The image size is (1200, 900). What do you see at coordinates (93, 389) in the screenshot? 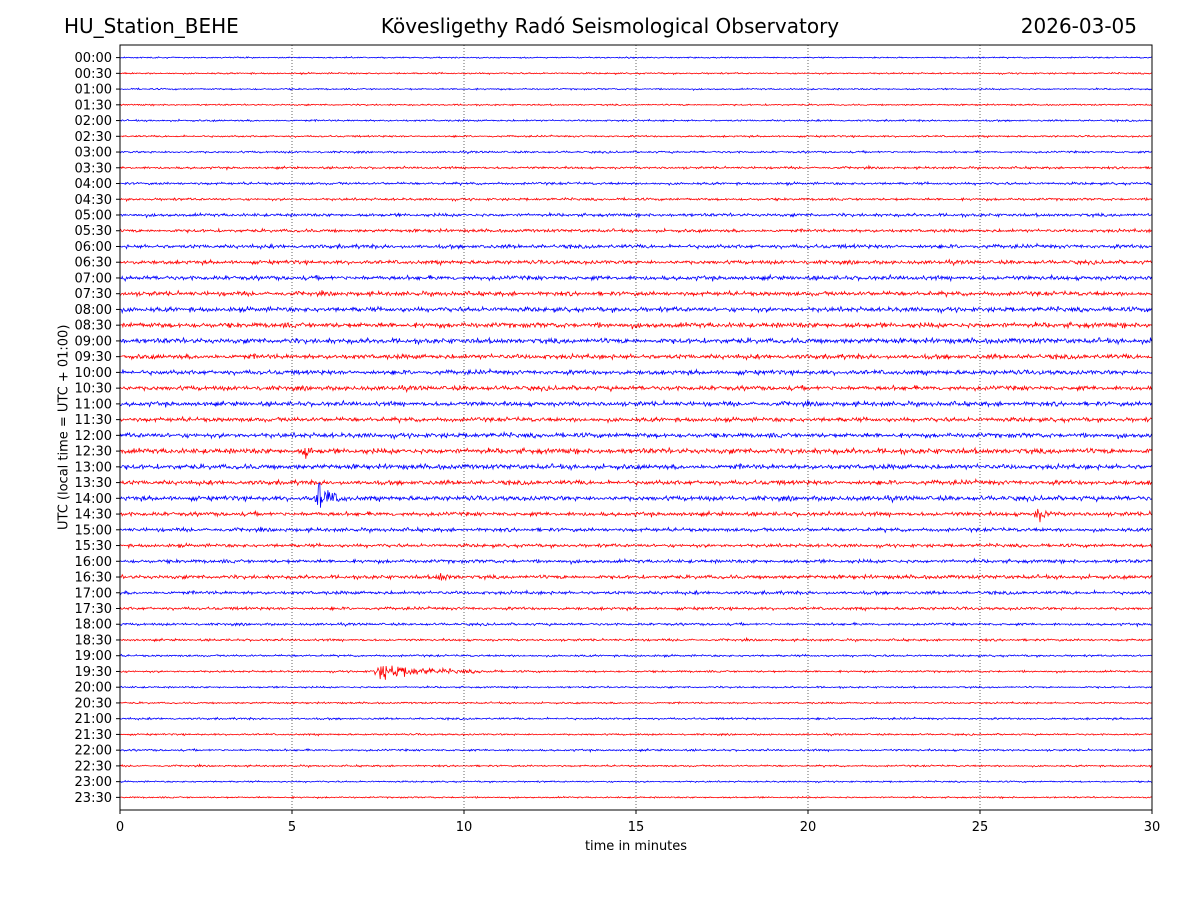
I see `y-tick-label: 10:30` at bounding box center [93, 389].